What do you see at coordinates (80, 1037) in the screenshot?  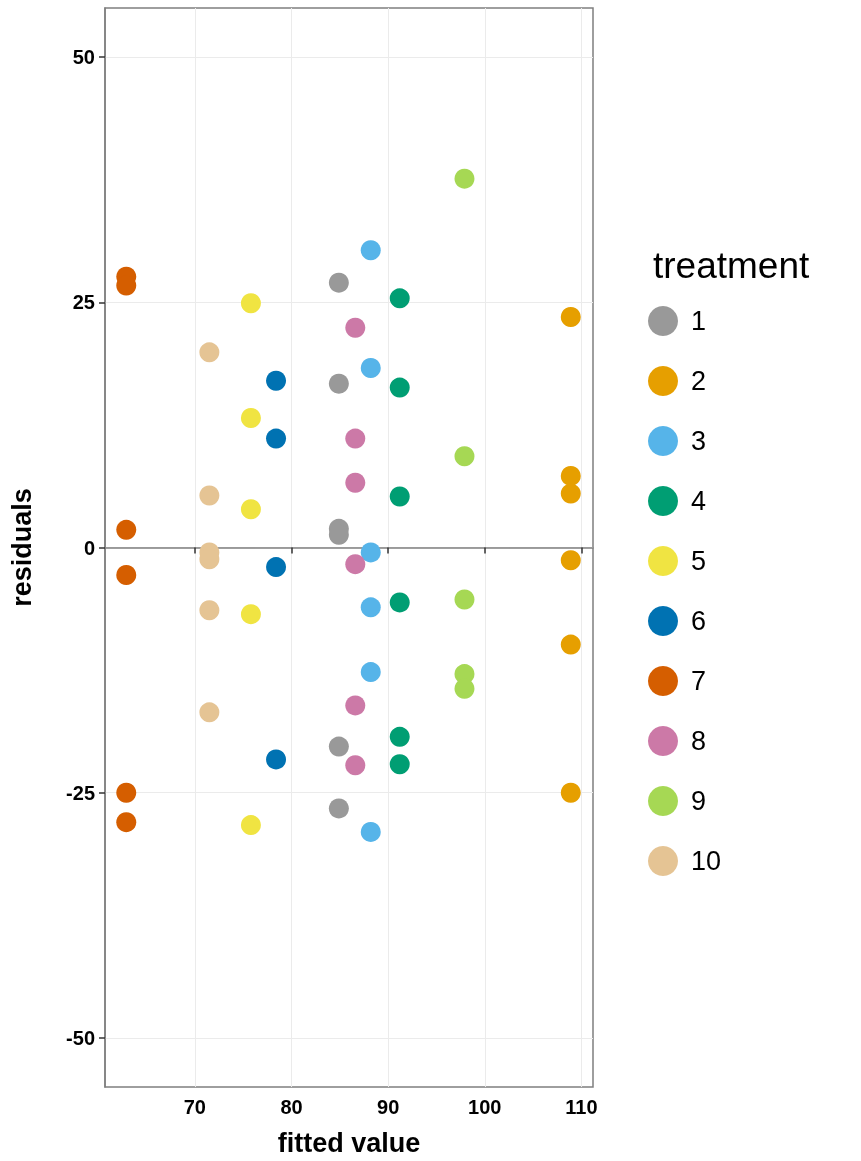 I see `y-tick-label: -50` at bounding box center [80, 1037].